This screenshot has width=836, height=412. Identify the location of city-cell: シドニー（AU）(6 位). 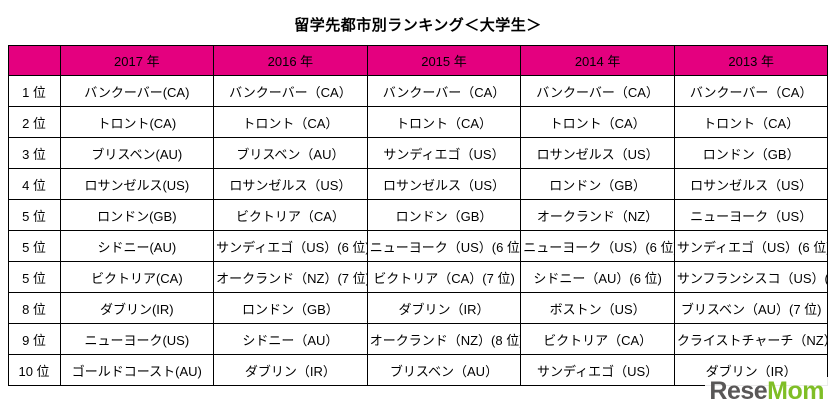
(597, 277).